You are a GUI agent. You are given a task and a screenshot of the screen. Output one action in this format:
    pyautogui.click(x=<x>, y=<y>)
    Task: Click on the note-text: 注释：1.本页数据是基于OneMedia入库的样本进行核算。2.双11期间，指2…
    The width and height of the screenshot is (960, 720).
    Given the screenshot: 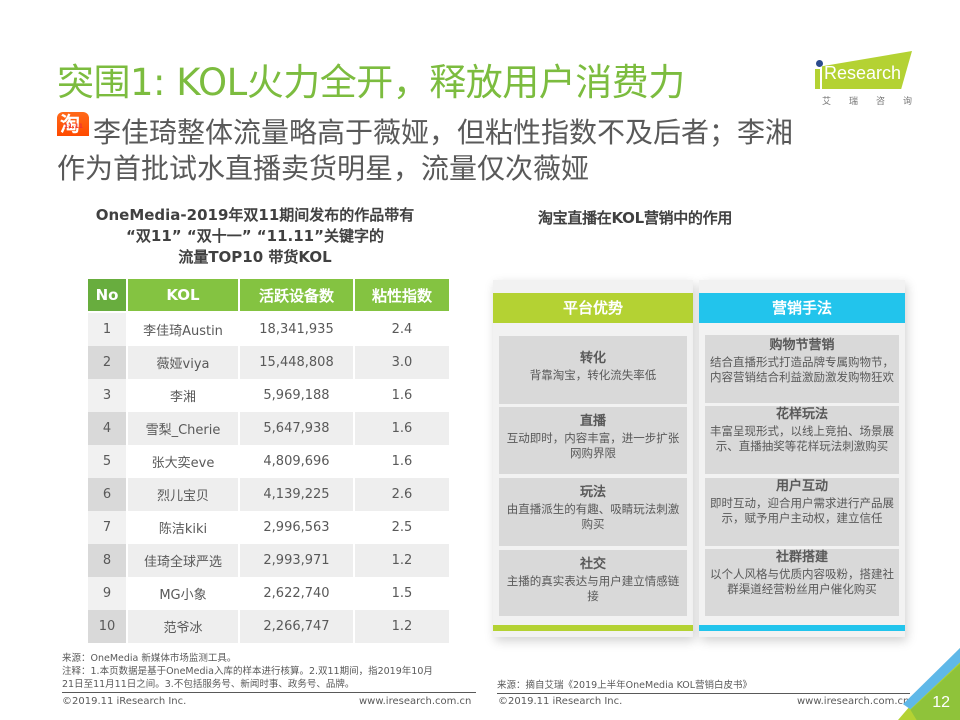 What is the action you would take?
    pyautogui.click(x=247, y=671)
    